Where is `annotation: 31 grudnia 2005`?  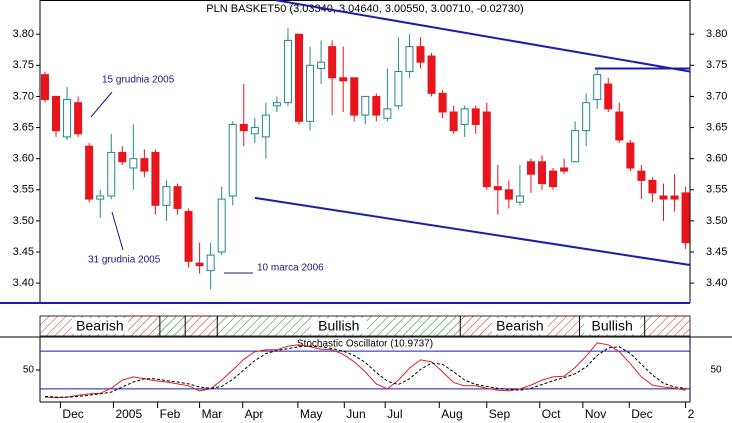
annotation: 31 grudnia 2005 is located at coordinates (124, 260).